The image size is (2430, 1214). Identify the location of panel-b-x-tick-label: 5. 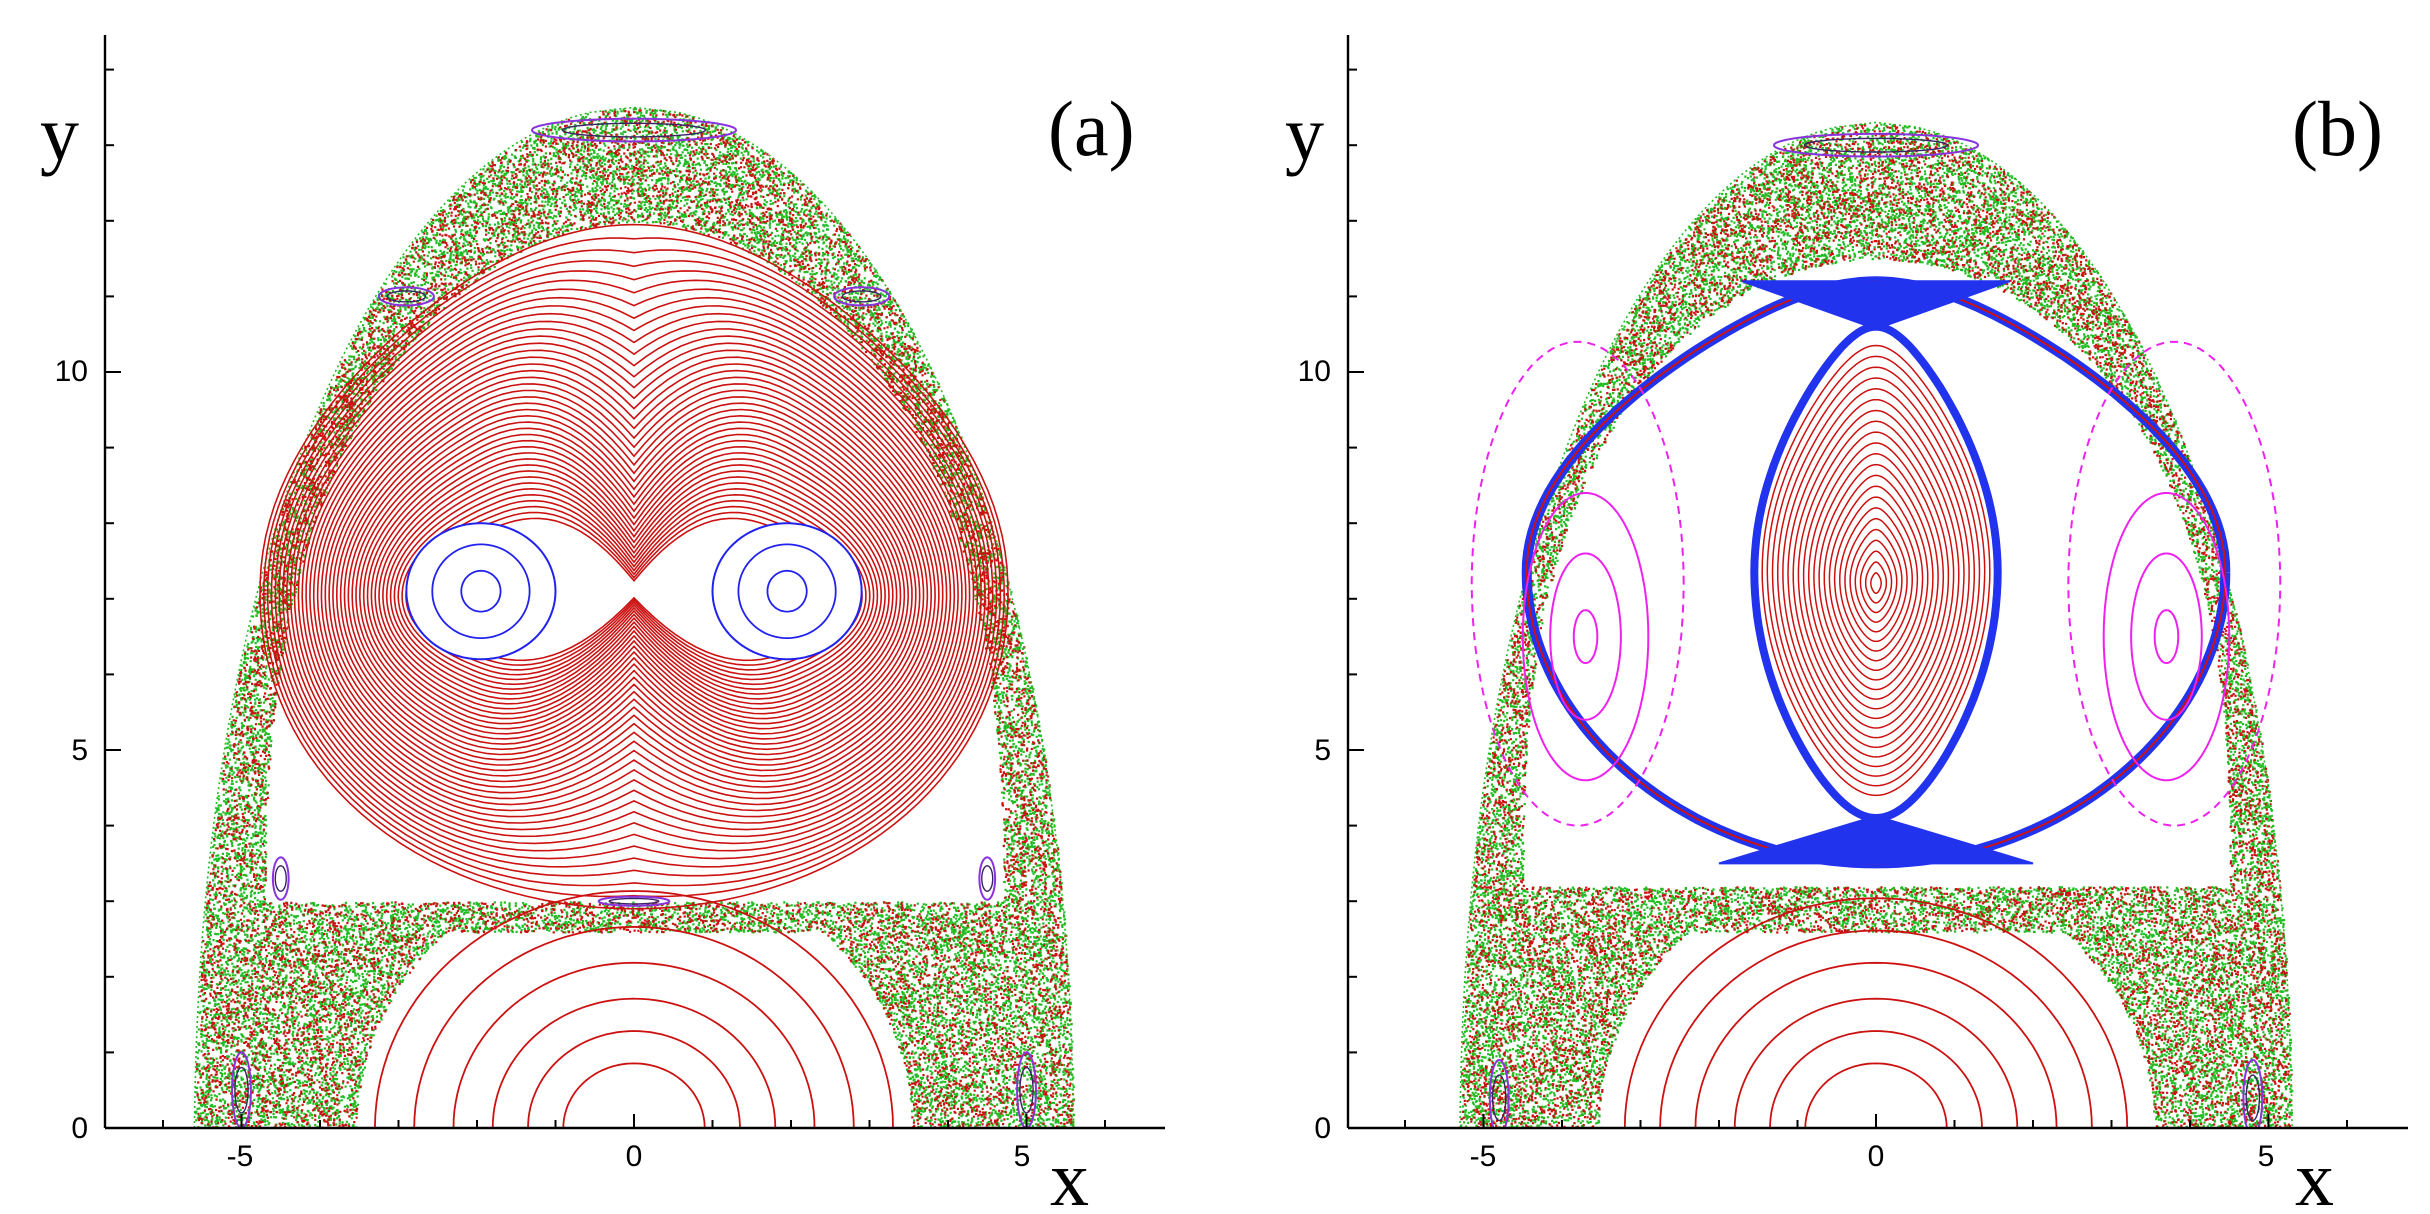
(2266, 1156).